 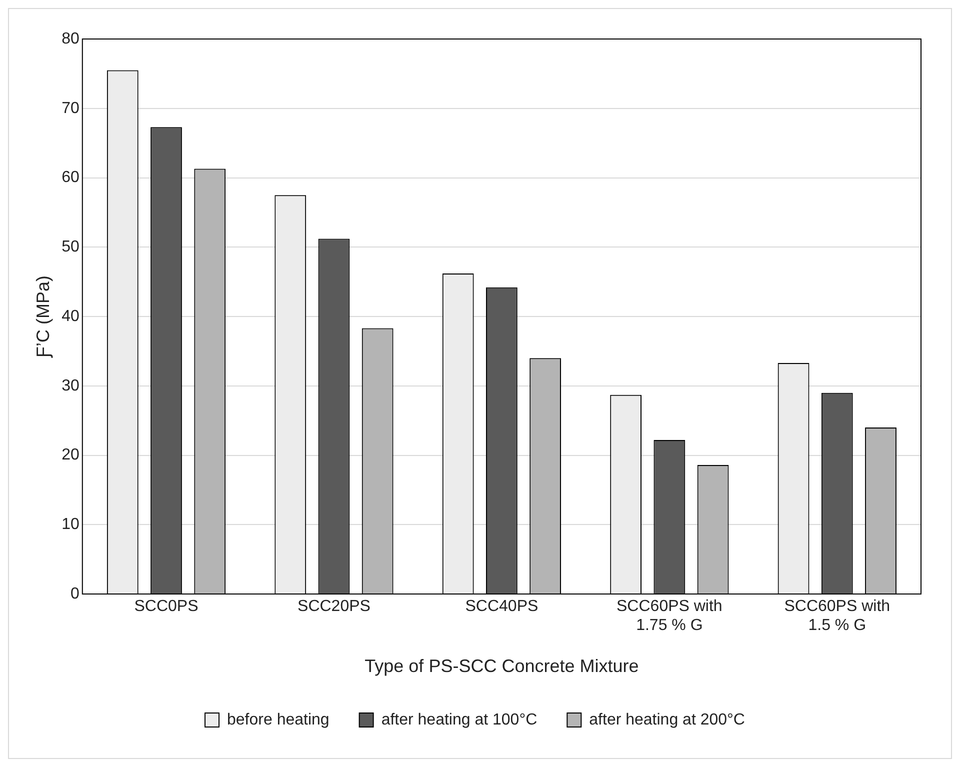 What do you see at coordinates (71, 108) in the screenshot?
I see `y-tick-label: 70` at bounding box center [71, 108].